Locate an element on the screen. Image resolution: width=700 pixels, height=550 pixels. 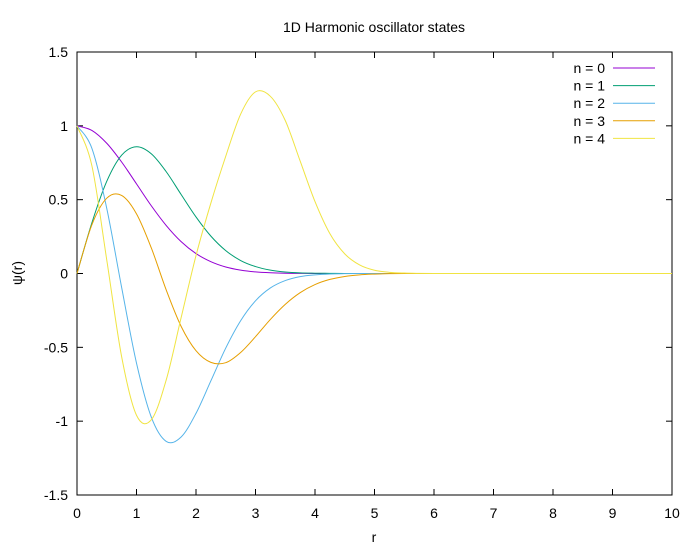
legend-label: n = 1 is located at coordinates (589, 86).